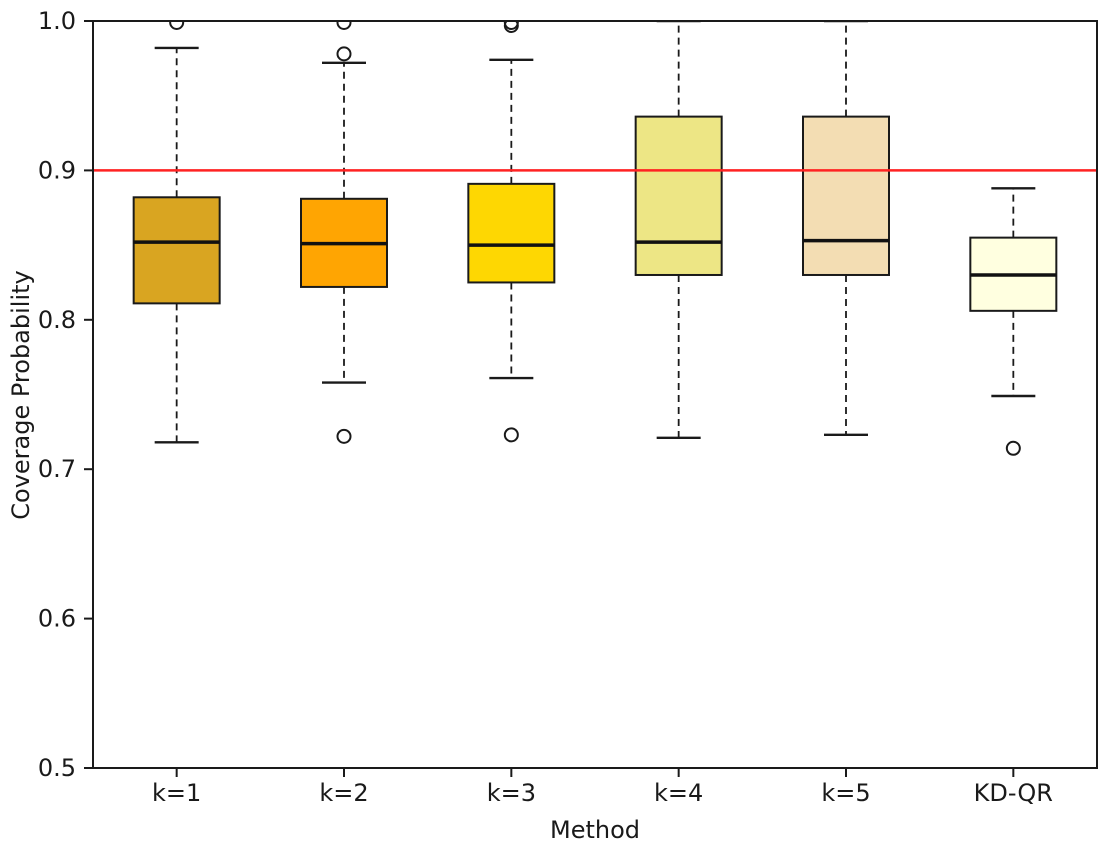  I want to click on x-tick-label: k=5, so click(845, 793).